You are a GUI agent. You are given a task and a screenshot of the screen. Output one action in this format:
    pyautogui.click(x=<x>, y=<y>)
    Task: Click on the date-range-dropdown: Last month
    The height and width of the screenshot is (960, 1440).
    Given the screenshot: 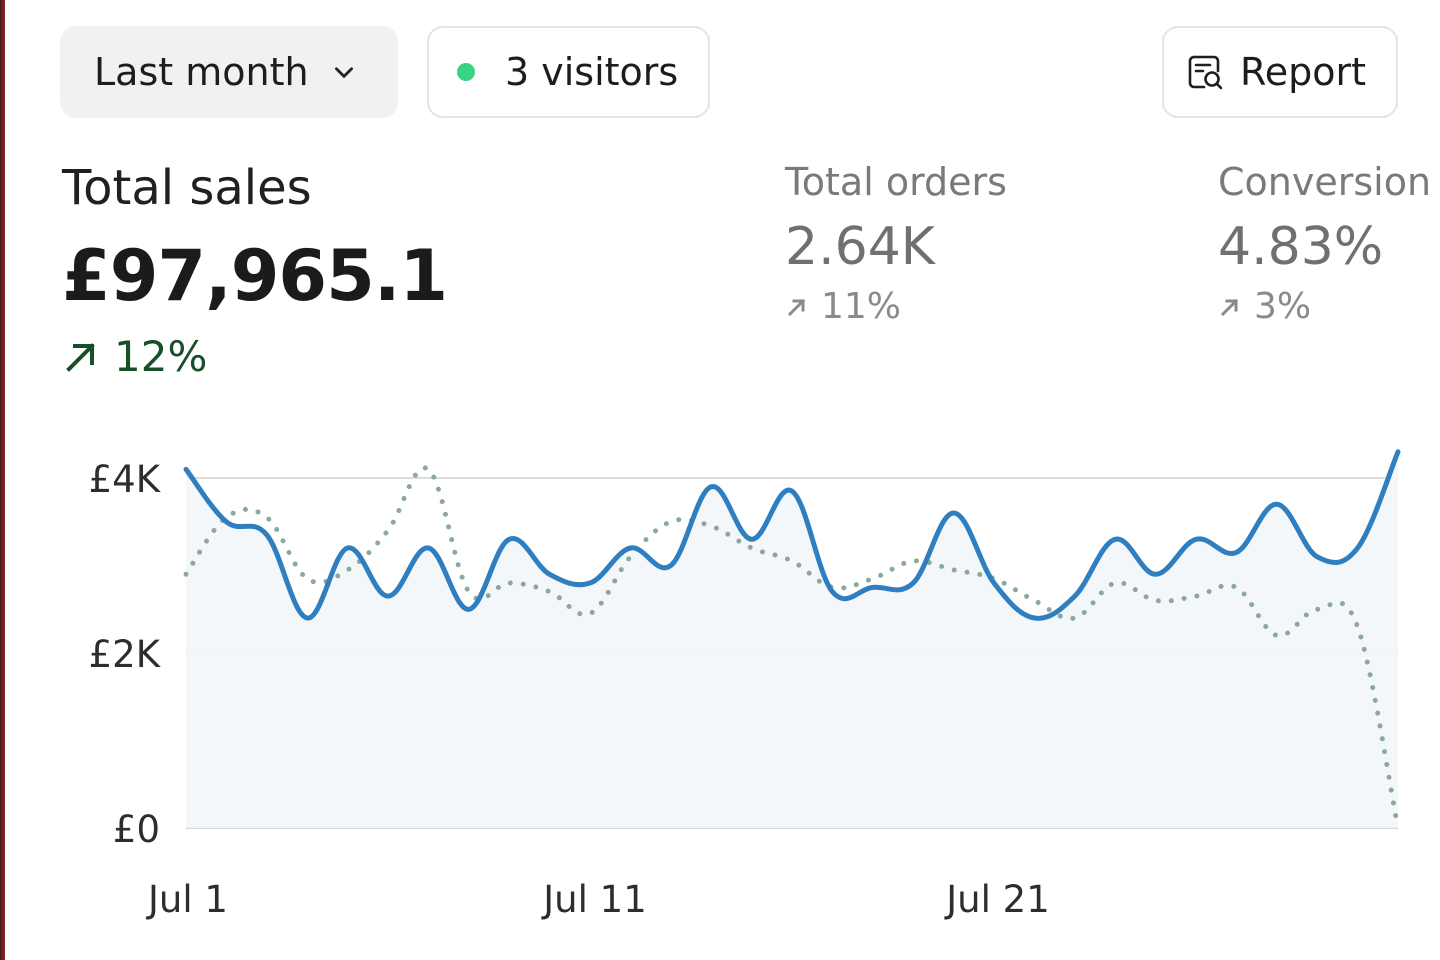 What is the action you would take?
    pyautogui.click(x=229, y=72)
    